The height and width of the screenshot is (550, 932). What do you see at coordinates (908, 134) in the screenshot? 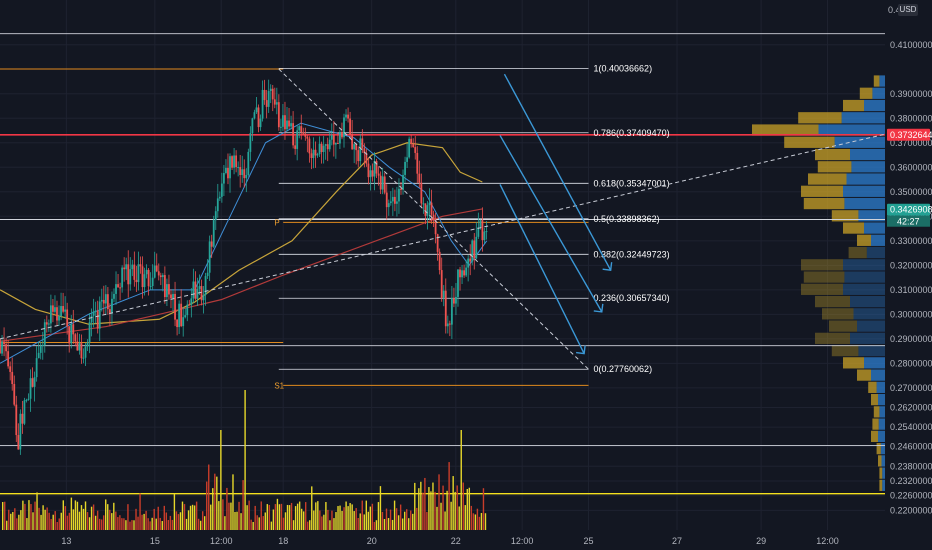
I see `red-level-tag-bg` at bounding box center [908, 134].